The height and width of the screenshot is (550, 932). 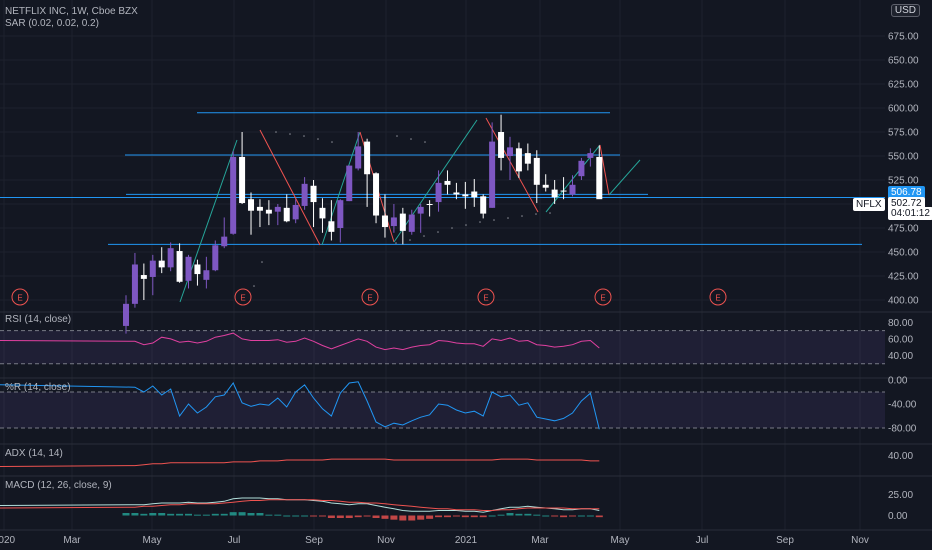 What do you see at coordinates (905, 10) in the screenshot?
I see `currency-button: USD` at bounding box center [905, 10].